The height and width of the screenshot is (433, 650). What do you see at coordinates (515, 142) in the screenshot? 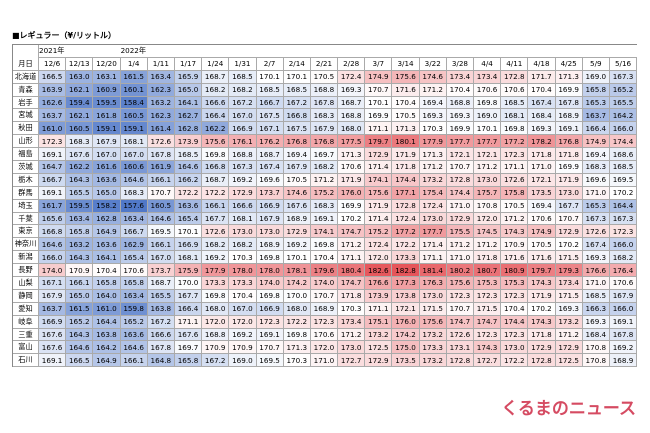
I see `price-cell: 177.2` at bounding box center [515, 142].